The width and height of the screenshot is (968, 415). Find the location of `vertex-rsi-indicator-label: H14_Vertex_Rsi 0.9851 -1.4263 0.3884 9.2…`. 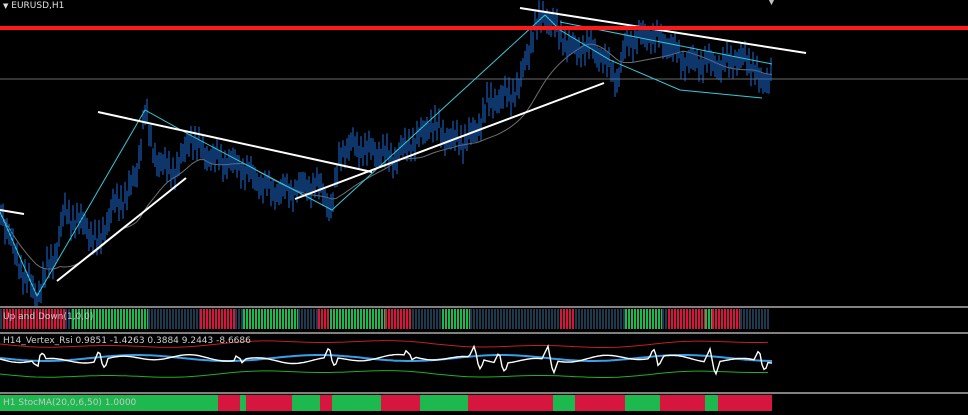

vertex-rsi-indicator-label: H14_Vertex_Rsi 0.9851 -1.4263 0.3884 9.2… is located at coordinates (127, 341).